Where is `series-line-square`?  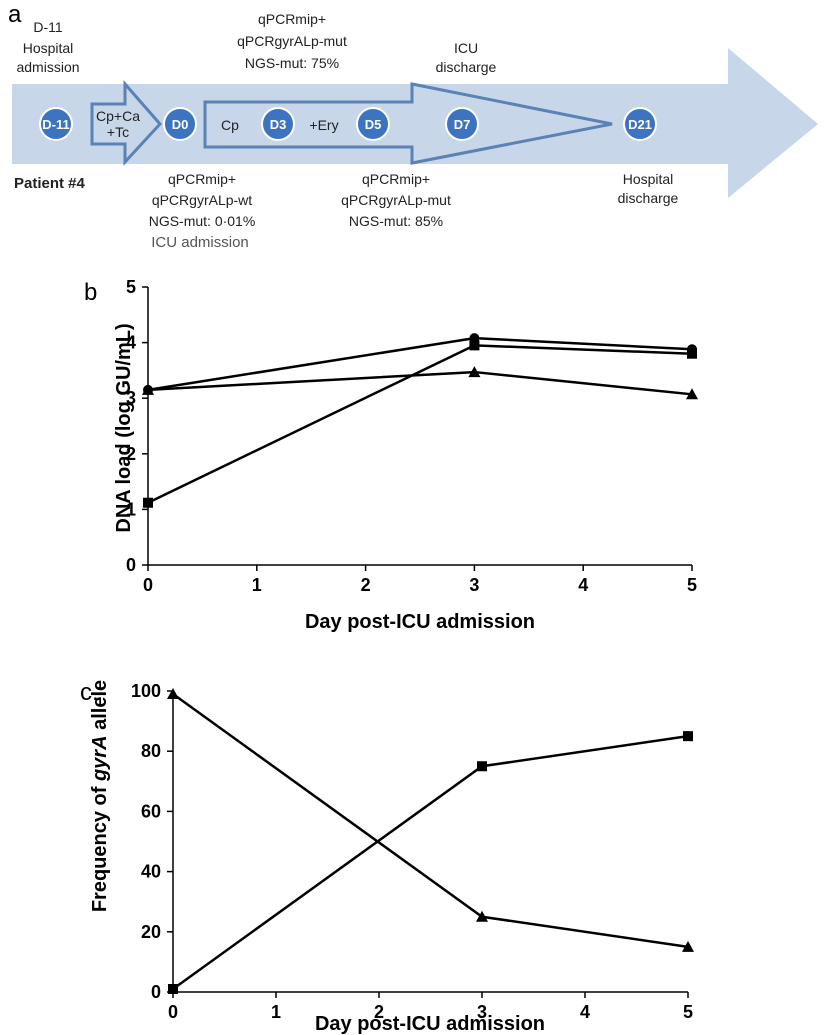
series-line-square is located at coordinates (420, 424).